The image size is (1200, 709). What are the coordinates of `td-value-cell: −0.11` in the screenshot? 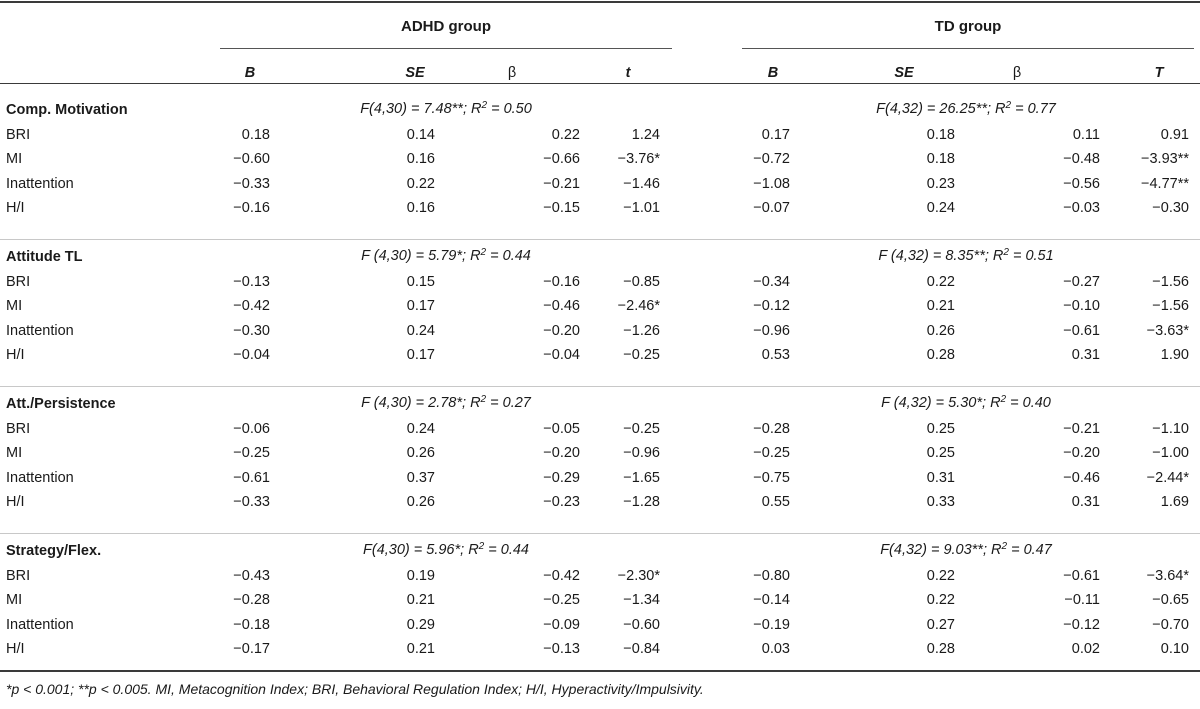 It's located at (1082, 600).